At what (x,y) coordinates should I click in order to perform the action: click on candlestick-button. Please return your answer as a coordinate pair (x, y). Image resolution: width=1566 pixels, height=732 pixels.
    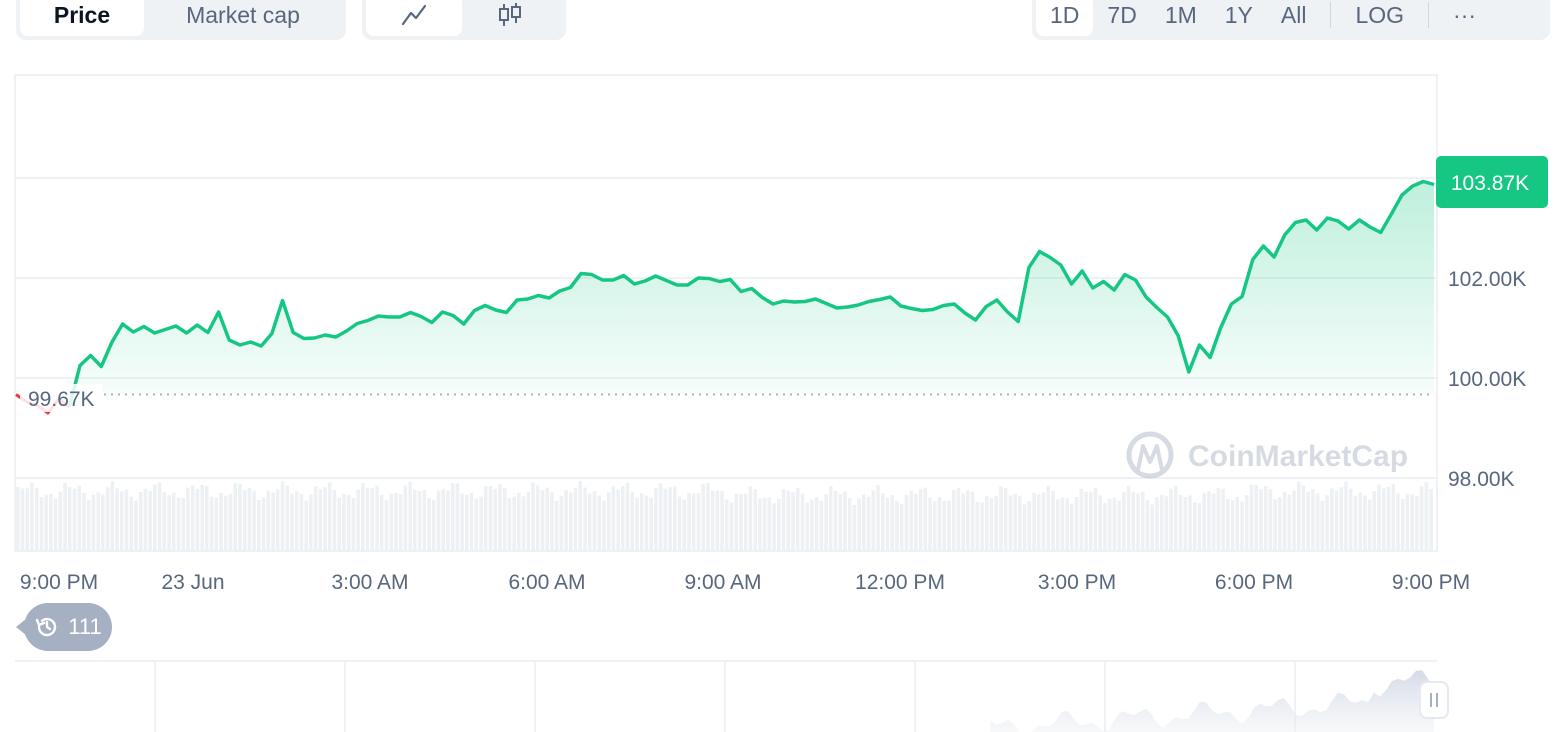
    Looking at the image, I should click on (510, 18).